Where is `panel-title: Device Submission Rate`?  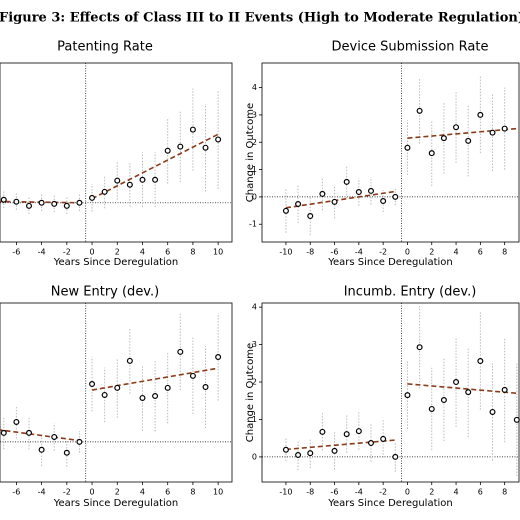
panel-title: Device Submission Rate is located at coordinates (410, 47).